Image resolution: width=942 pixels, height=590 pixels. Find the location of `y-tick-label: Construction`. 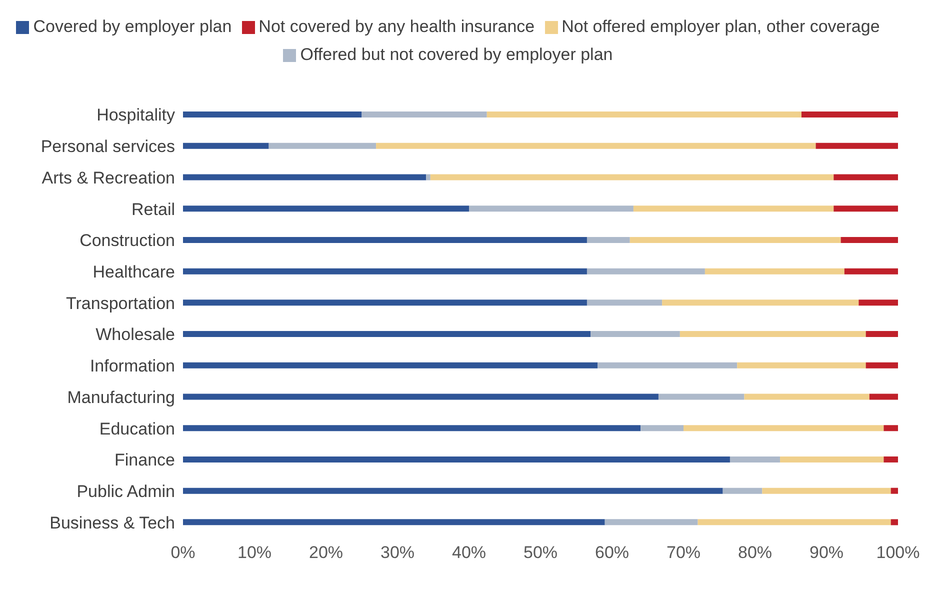

y-tick-label: Construction is located at coordinates (127, 240).